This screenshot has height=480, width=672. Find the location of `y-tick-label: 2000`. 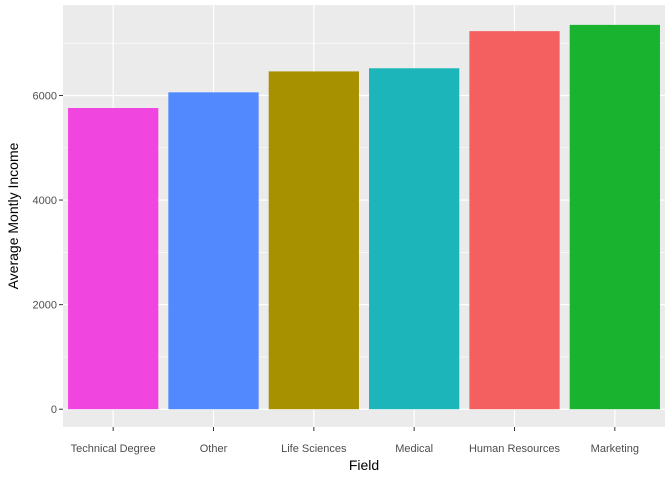

y-tick-label: 2000 is located at coordinates (45, 306).